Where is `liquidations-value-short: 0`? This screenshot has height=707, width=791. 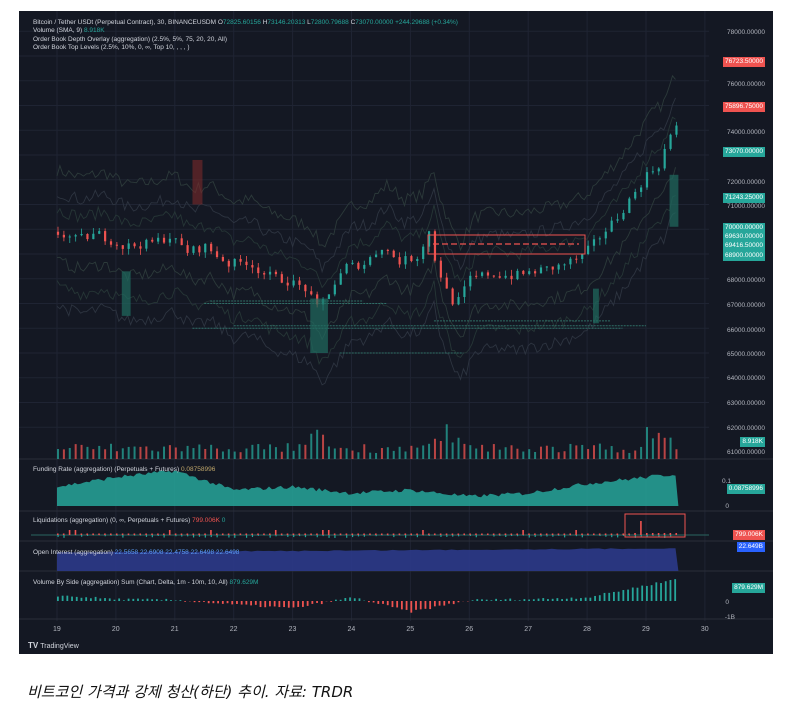
liquidations-value-short: 0 is located at coordinates (223, 520).